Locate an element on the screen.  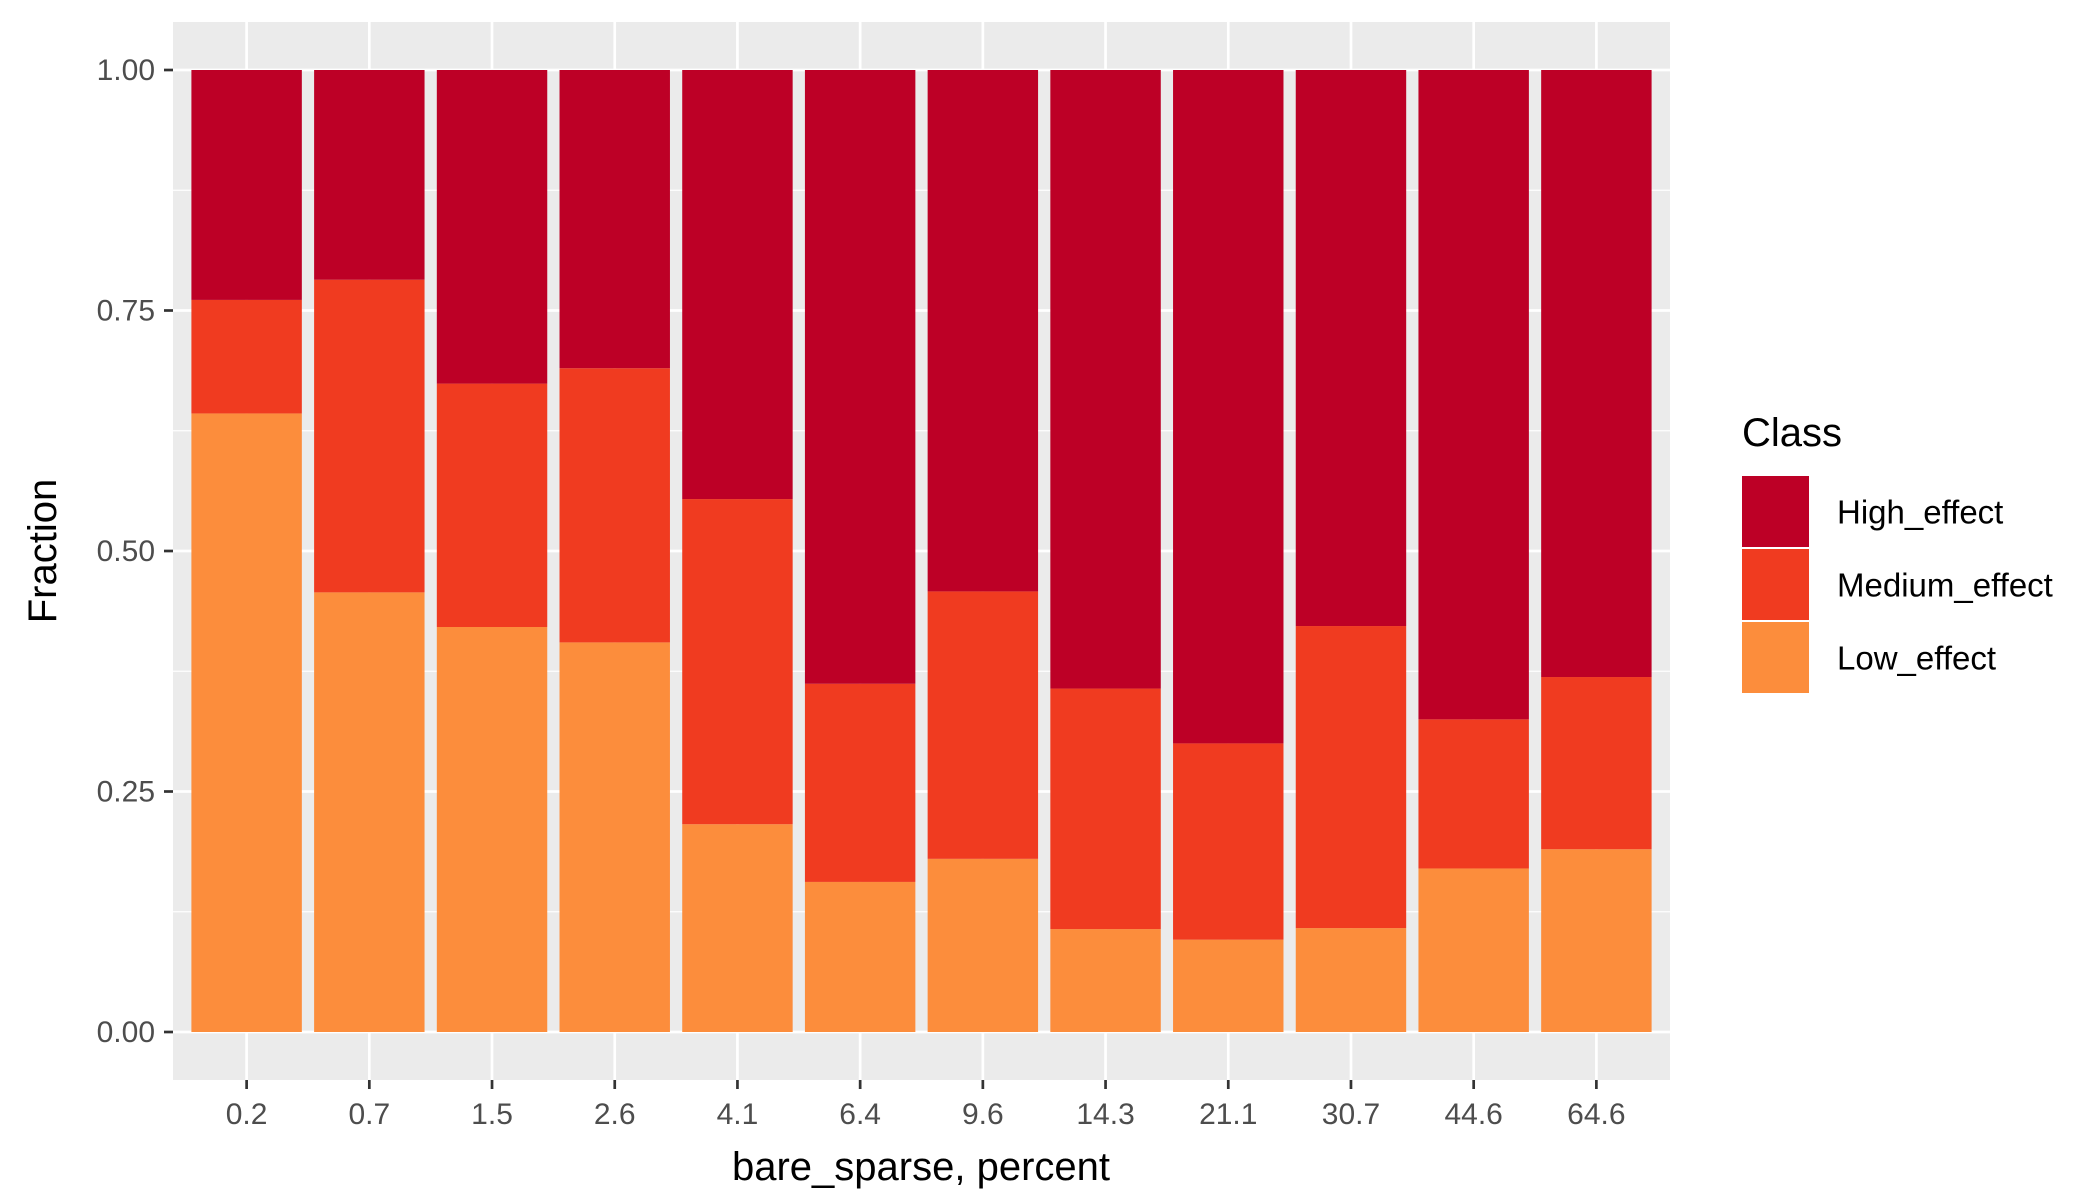
bar-segment-high-effect-4.1 is located at coordinates (737, 285).